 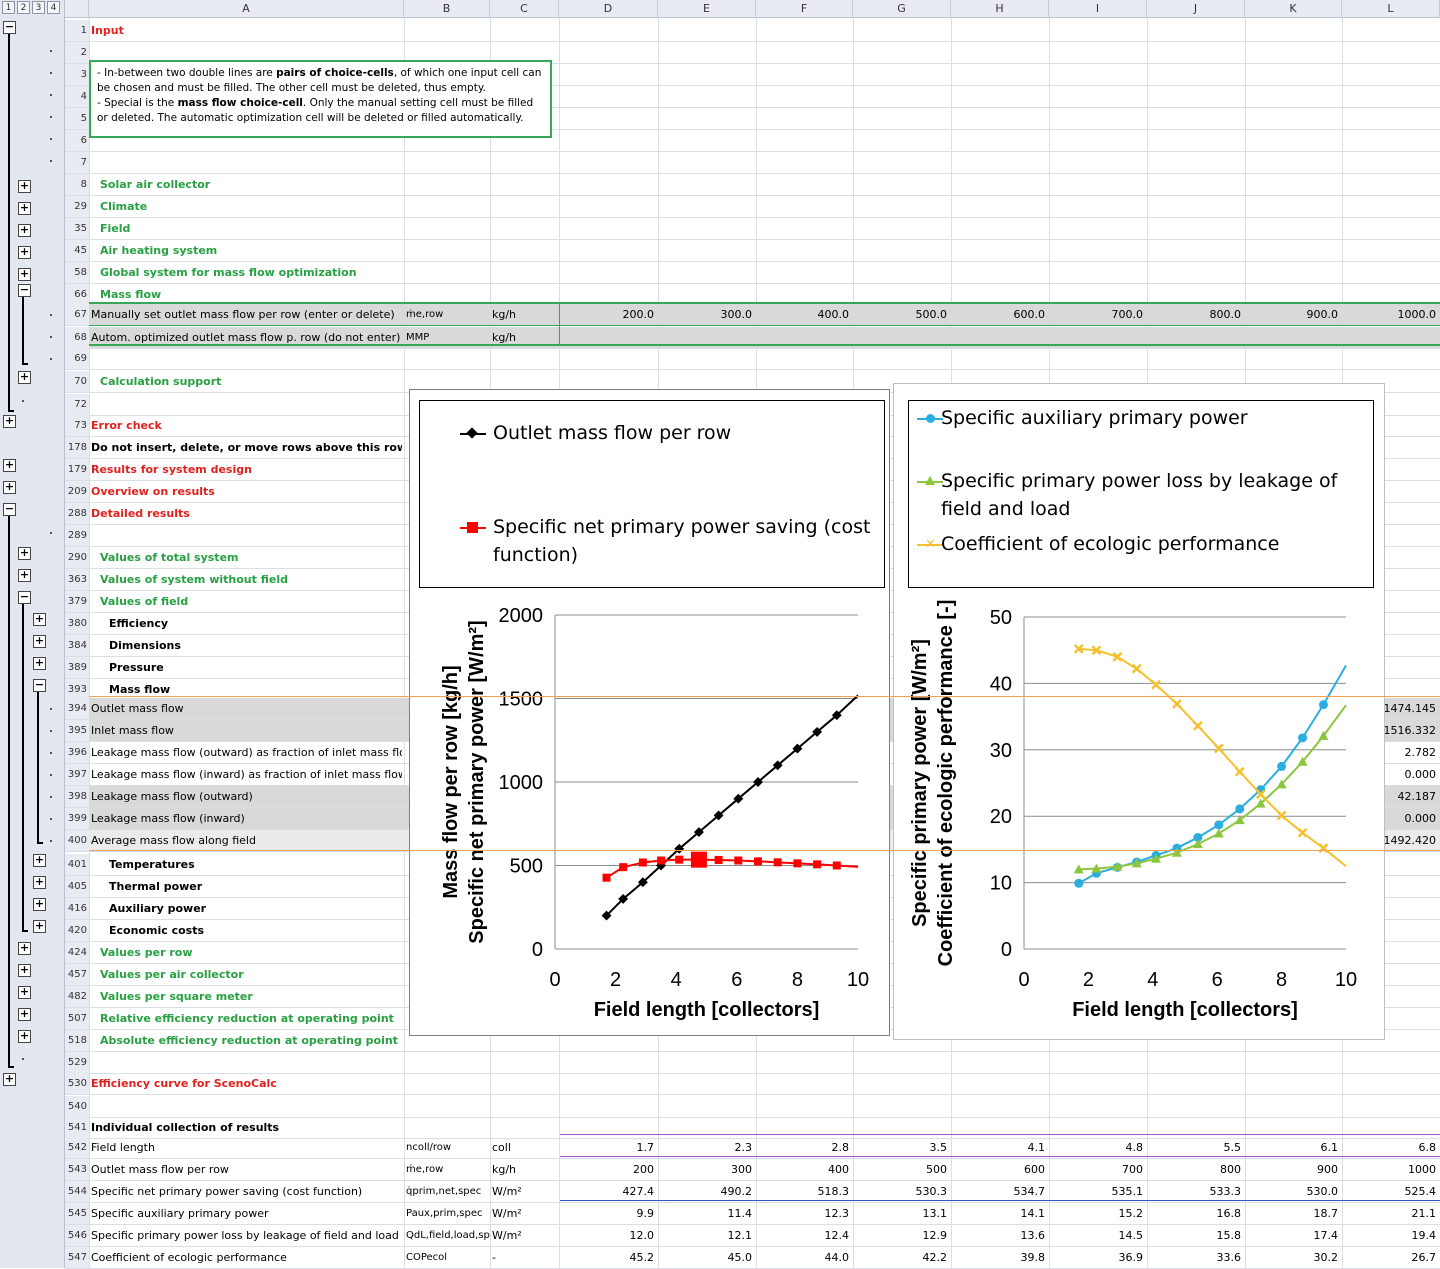 What do you see at coordinates (77, 864) in the screenshot?
I see `row-number: 401` at bounding box center [77, 864].